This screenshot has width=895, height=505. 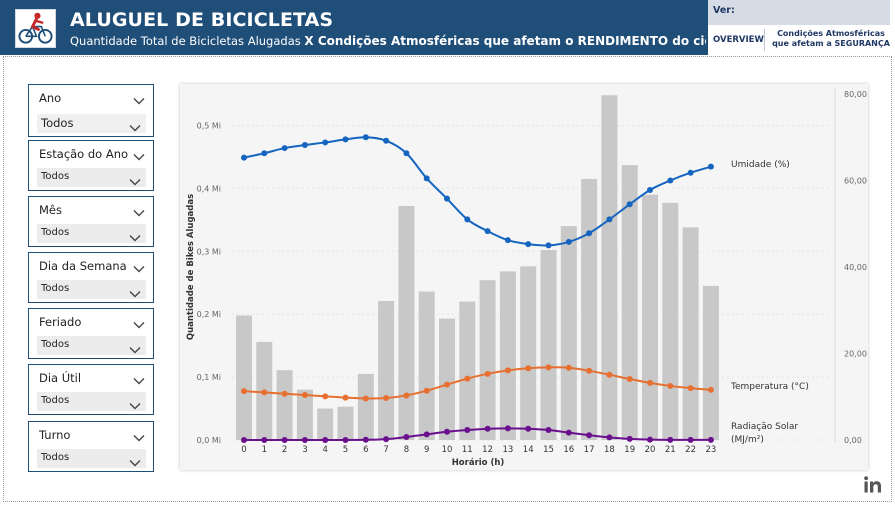 What do you see at coordinates (284, 450) in the screenshot?
I see `x-tick-label: 2` at bounding box center [284, 450].